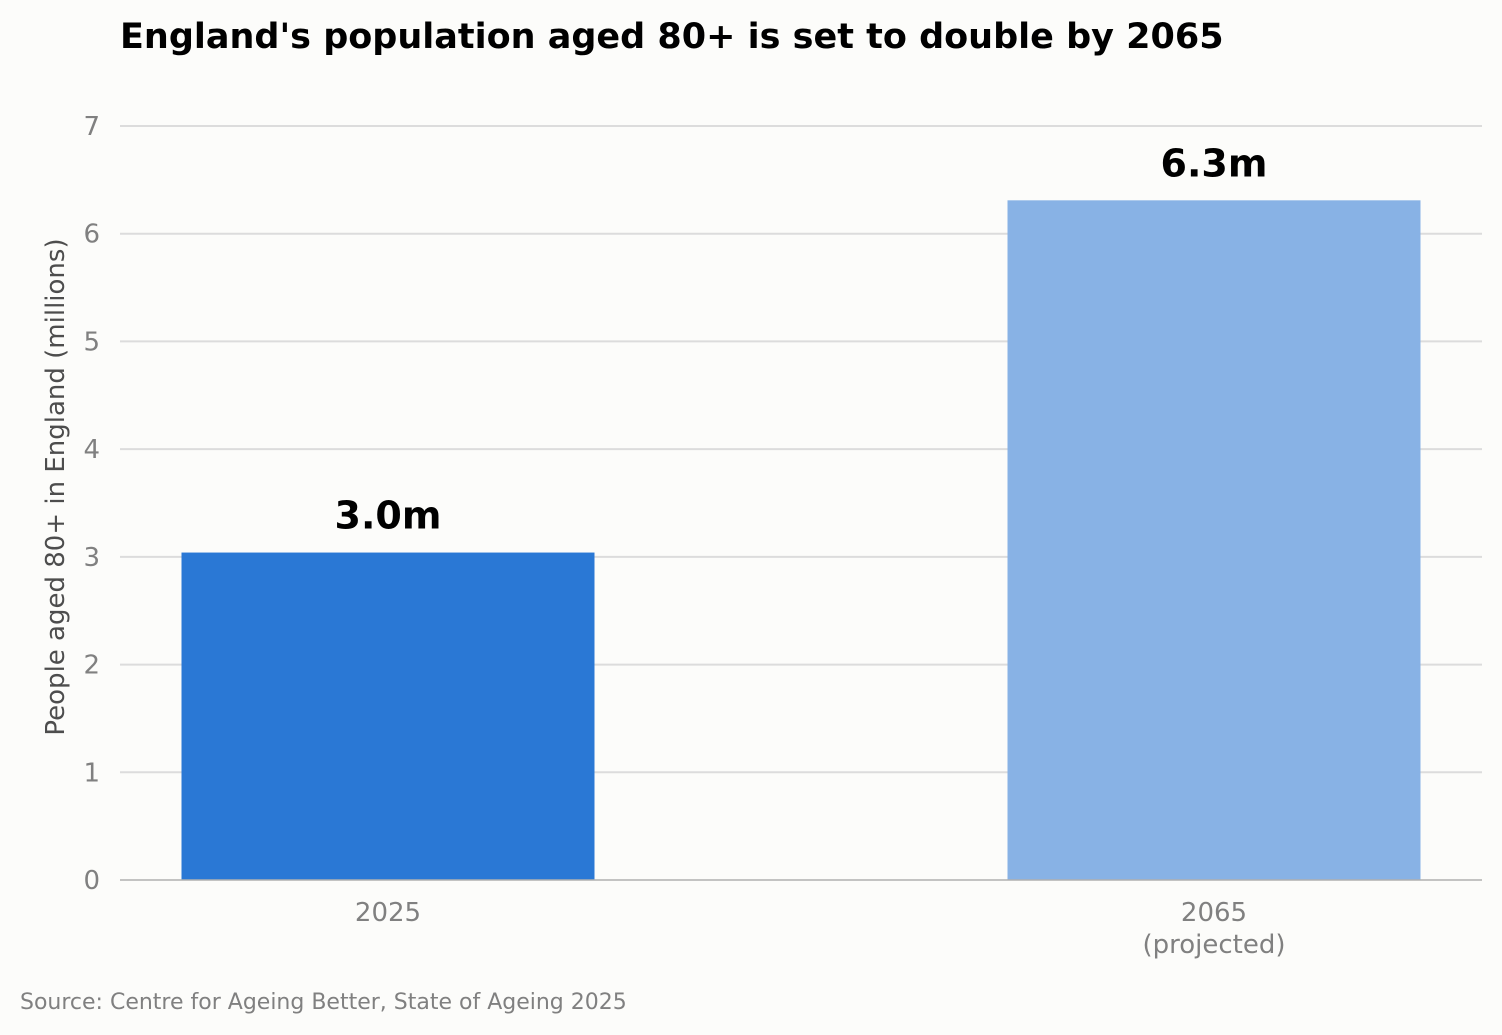 The image size is (1502, 1035). What do you see at coordinates (388, 913) in the screenshot?
I see `x-tick-label: 2025` at bounding box center [388, 913].